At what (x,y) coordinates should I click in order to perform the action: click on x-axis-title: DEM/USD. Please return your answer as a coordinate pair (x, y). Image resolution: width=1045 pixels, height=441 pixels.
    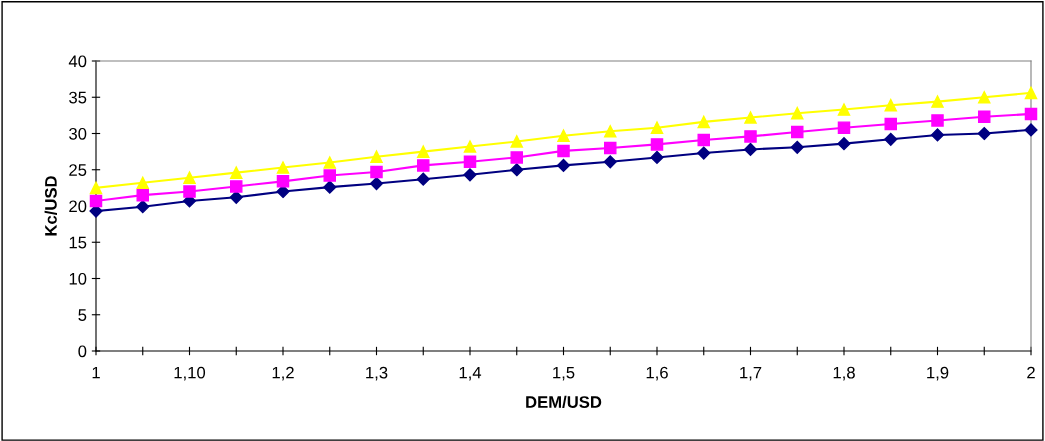
    Looking at the image, I should click on (564, 402).